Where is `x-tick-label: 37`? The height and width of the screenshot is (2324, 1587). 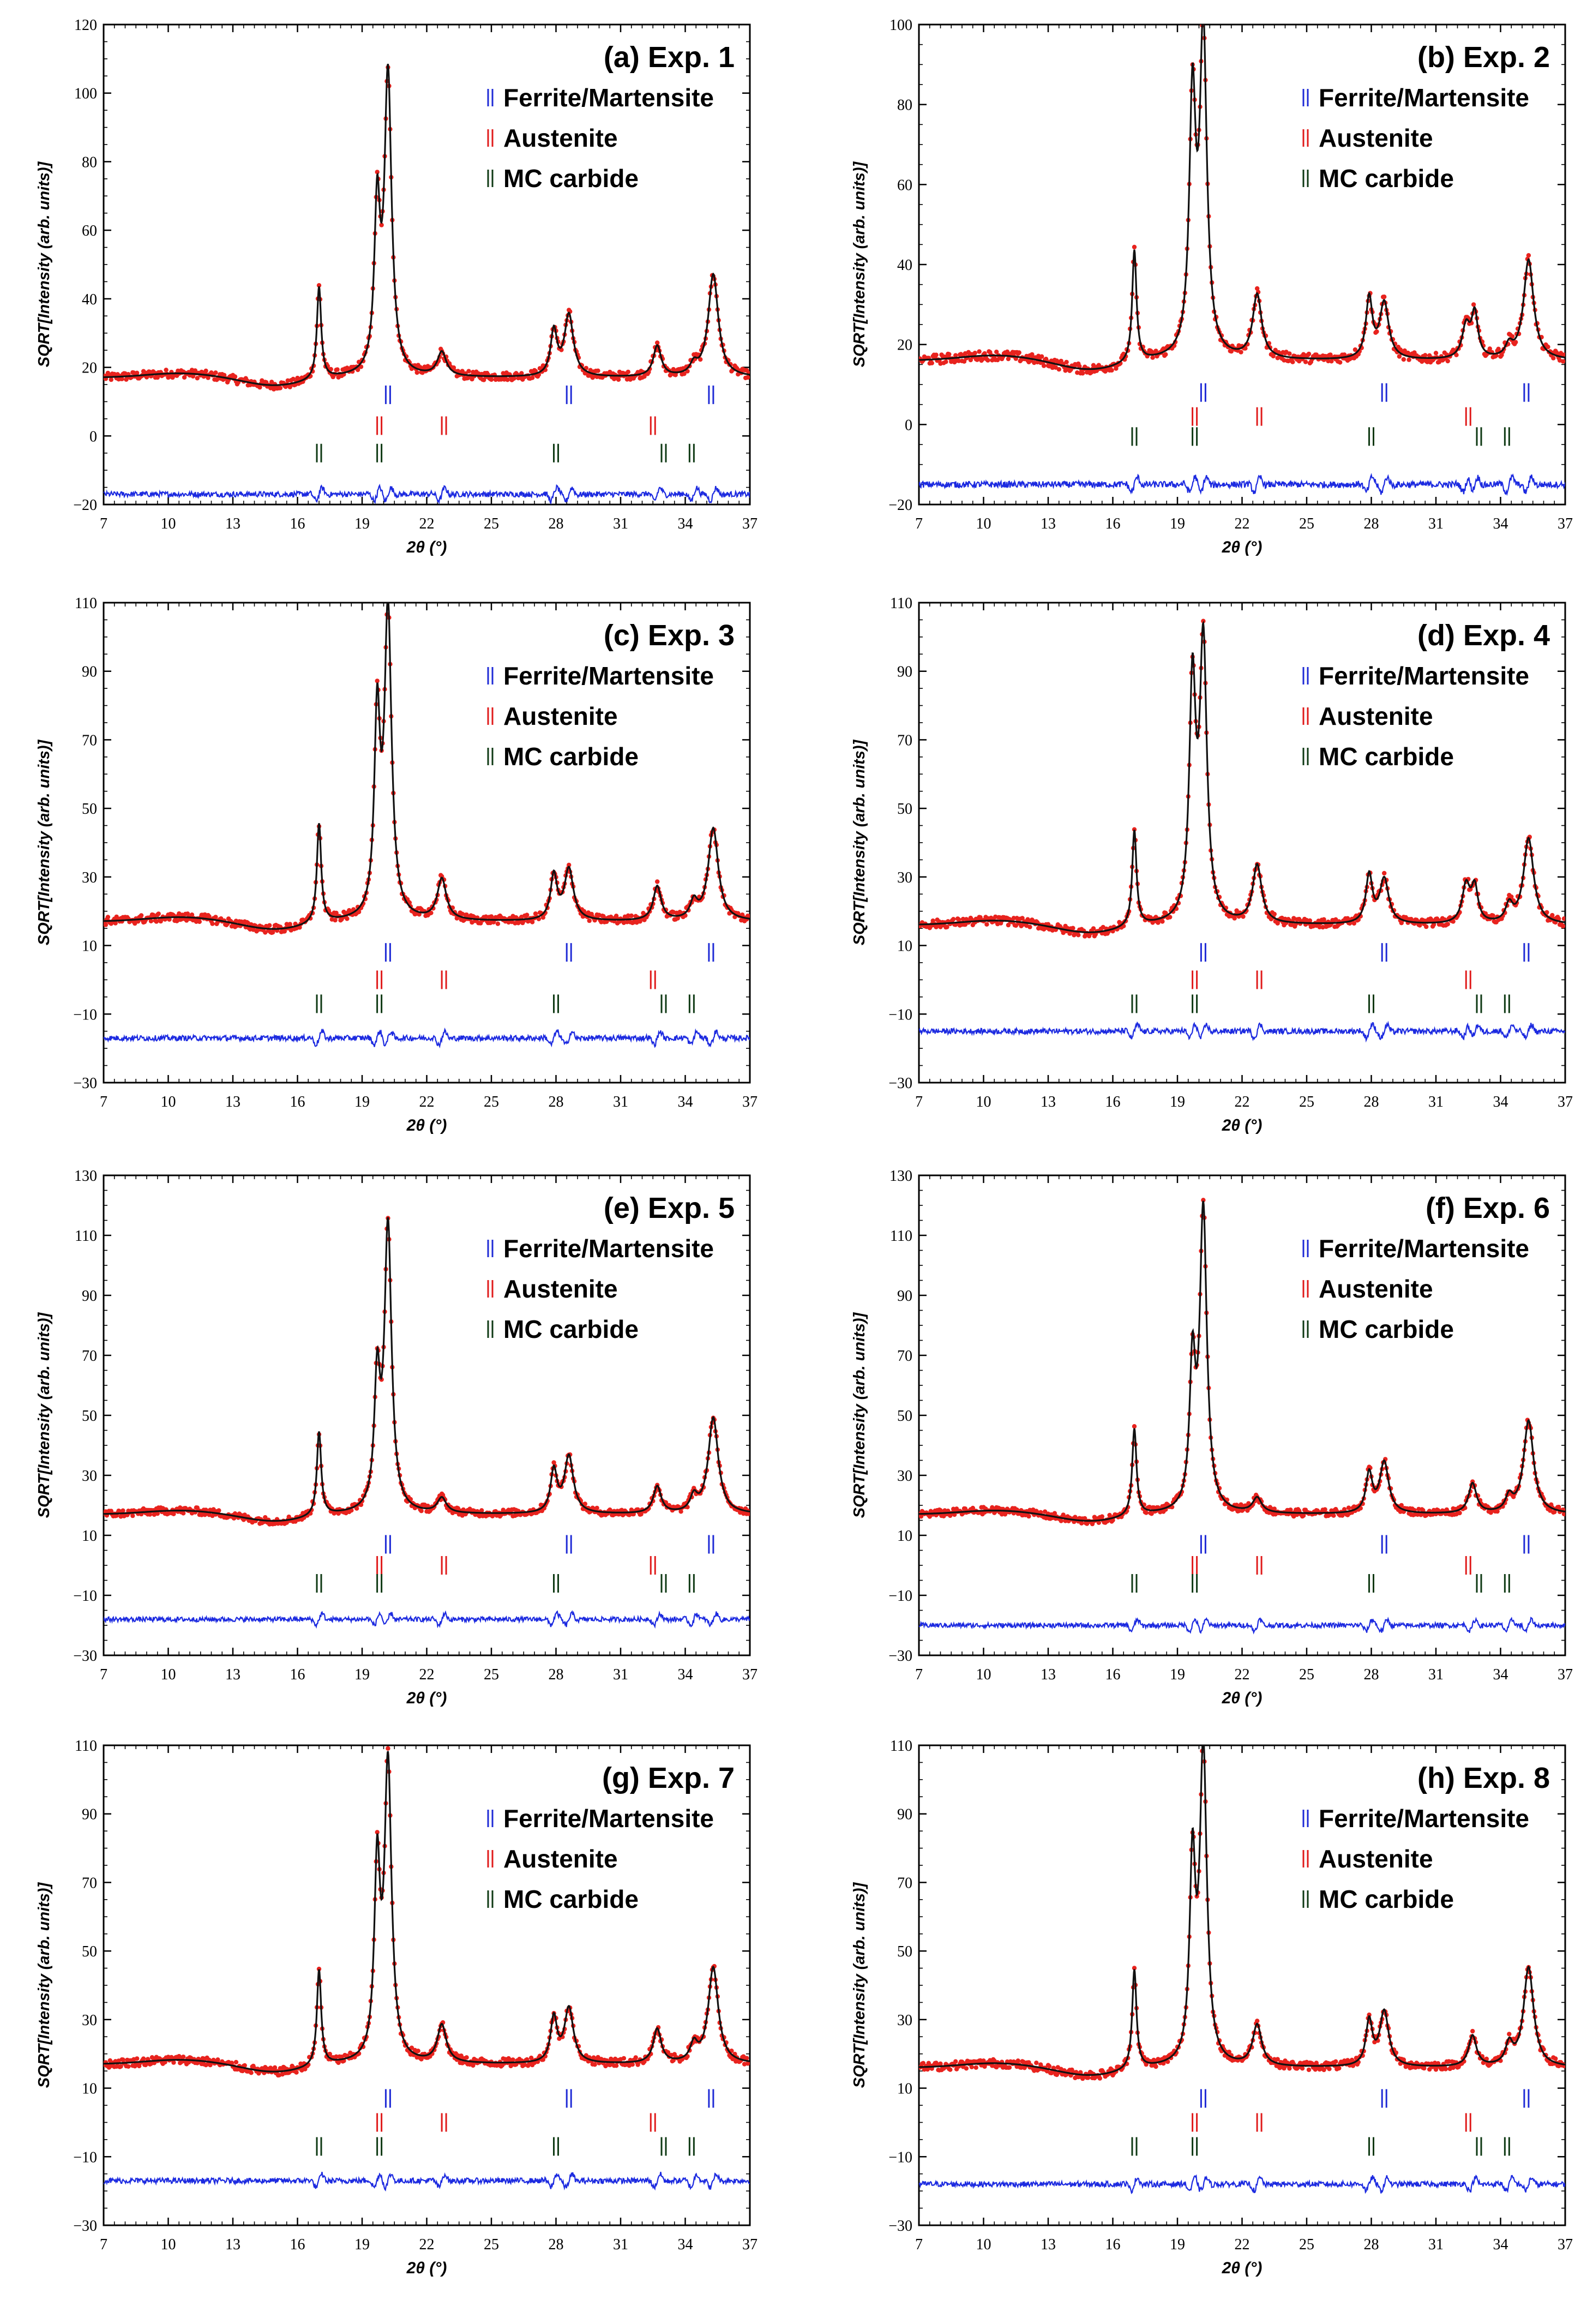 x-tick-label: 37 is located at coordinates (1565, 1674).